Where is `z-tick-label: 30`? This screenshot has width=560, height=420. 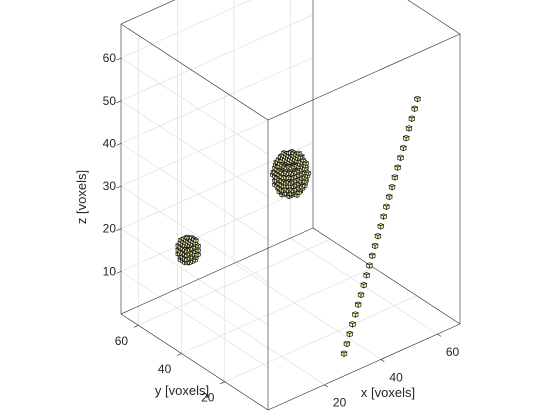
z-tick-label: 30 is located at coordinates (110, 186).